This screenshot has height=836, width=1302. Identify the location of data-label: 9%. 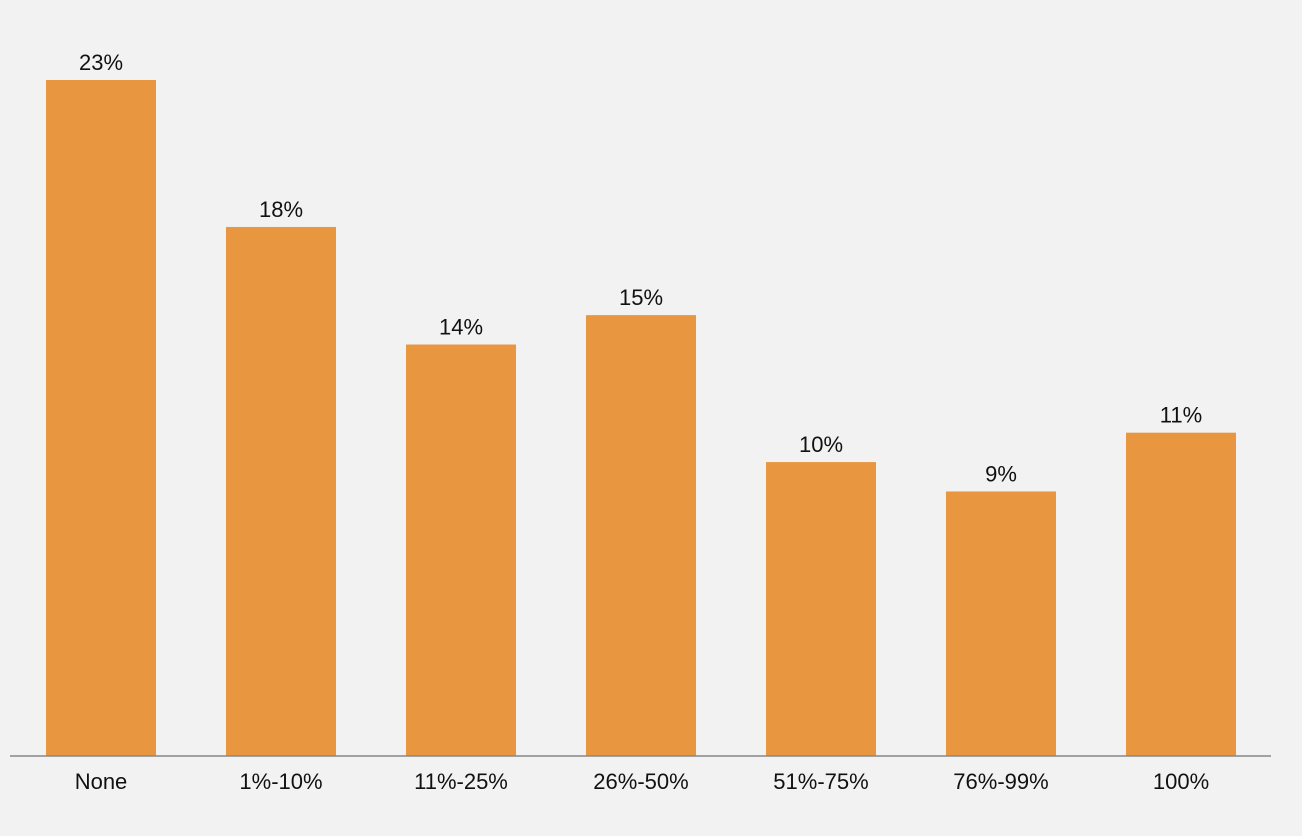
(1001, 473).